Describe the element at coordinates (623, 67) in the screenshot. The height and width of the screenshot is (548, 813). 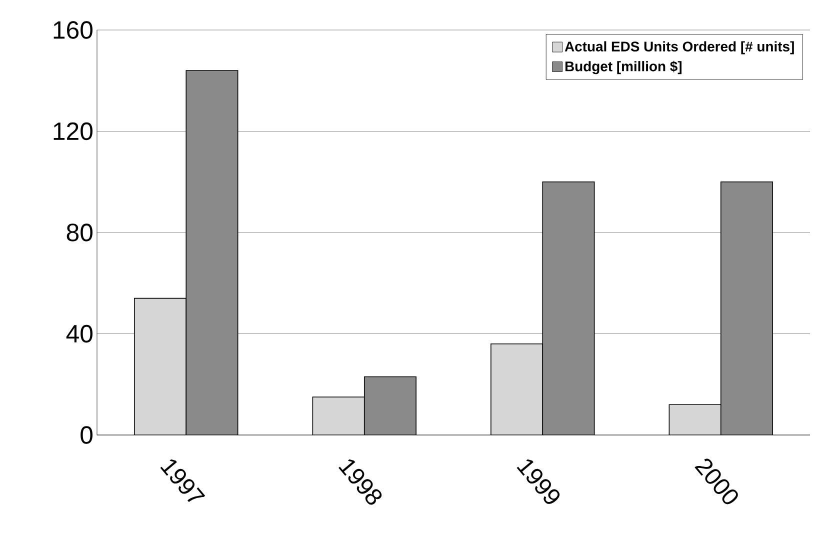
I see `legend-label: Budget [million $]` at that location.